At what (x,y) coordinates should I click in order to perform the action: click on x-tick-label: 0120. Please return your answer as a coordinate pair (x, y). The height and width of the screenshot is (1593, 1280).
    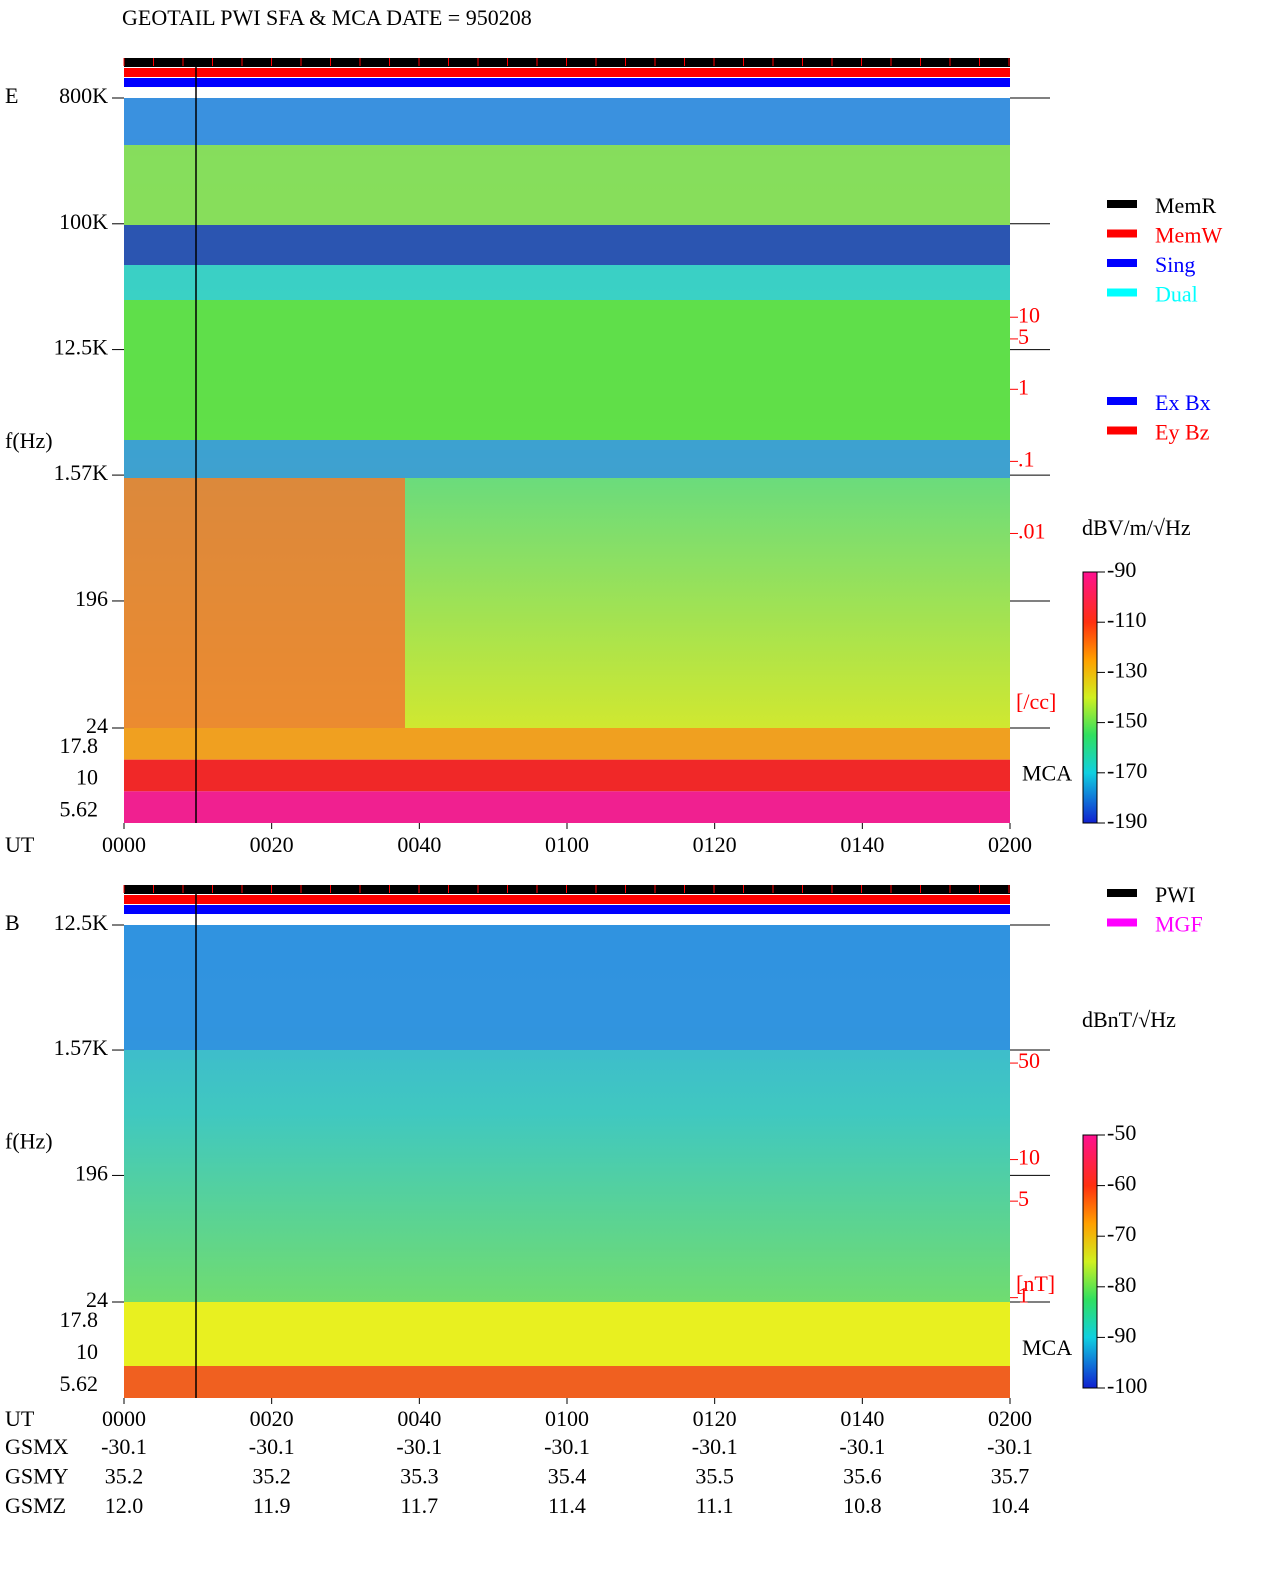
    Looking at the image, I should click on (715, 844).